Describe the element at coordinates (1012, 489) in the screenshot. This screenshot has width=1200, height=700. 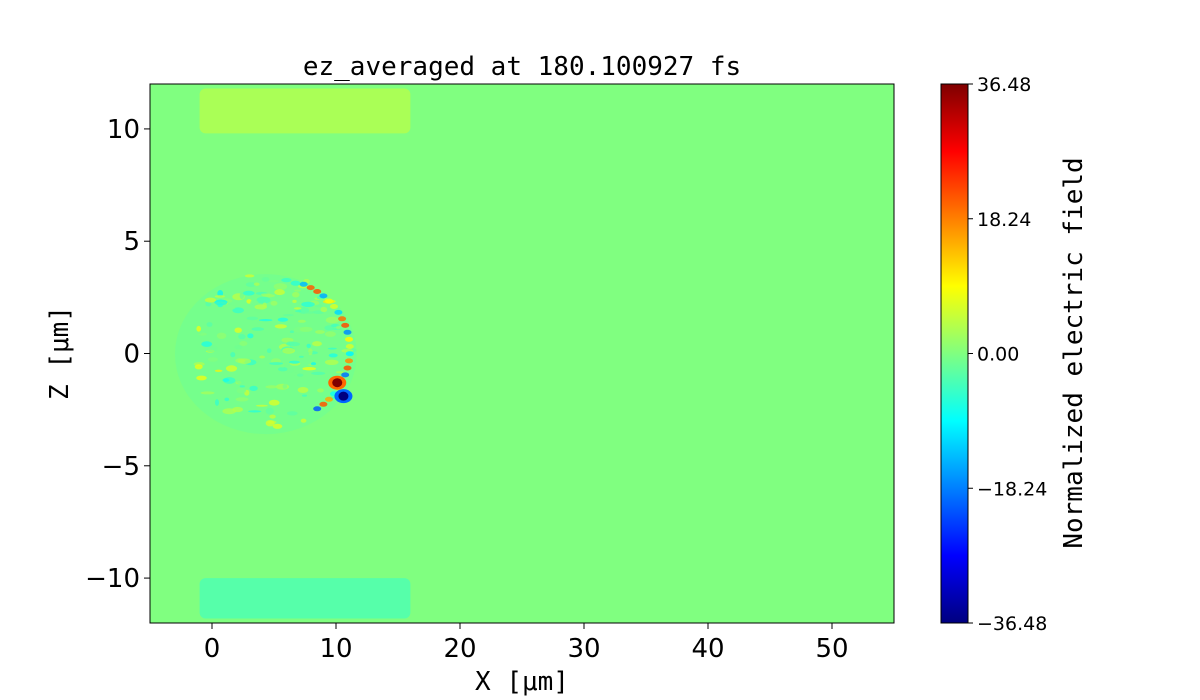
I see `colorbar-tick-label: −18.24` at that location.